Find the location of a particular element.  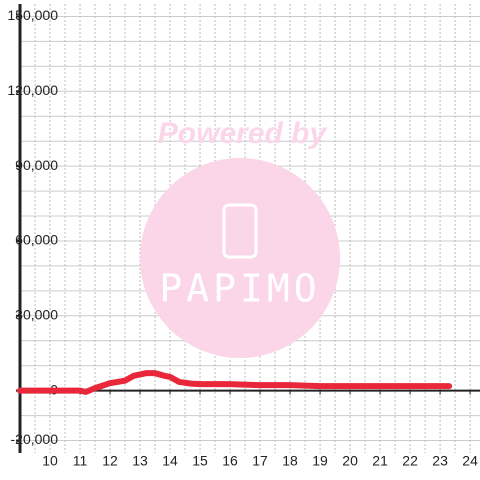

y-tick-label: -20,000 is located at coordinates (35, 439).